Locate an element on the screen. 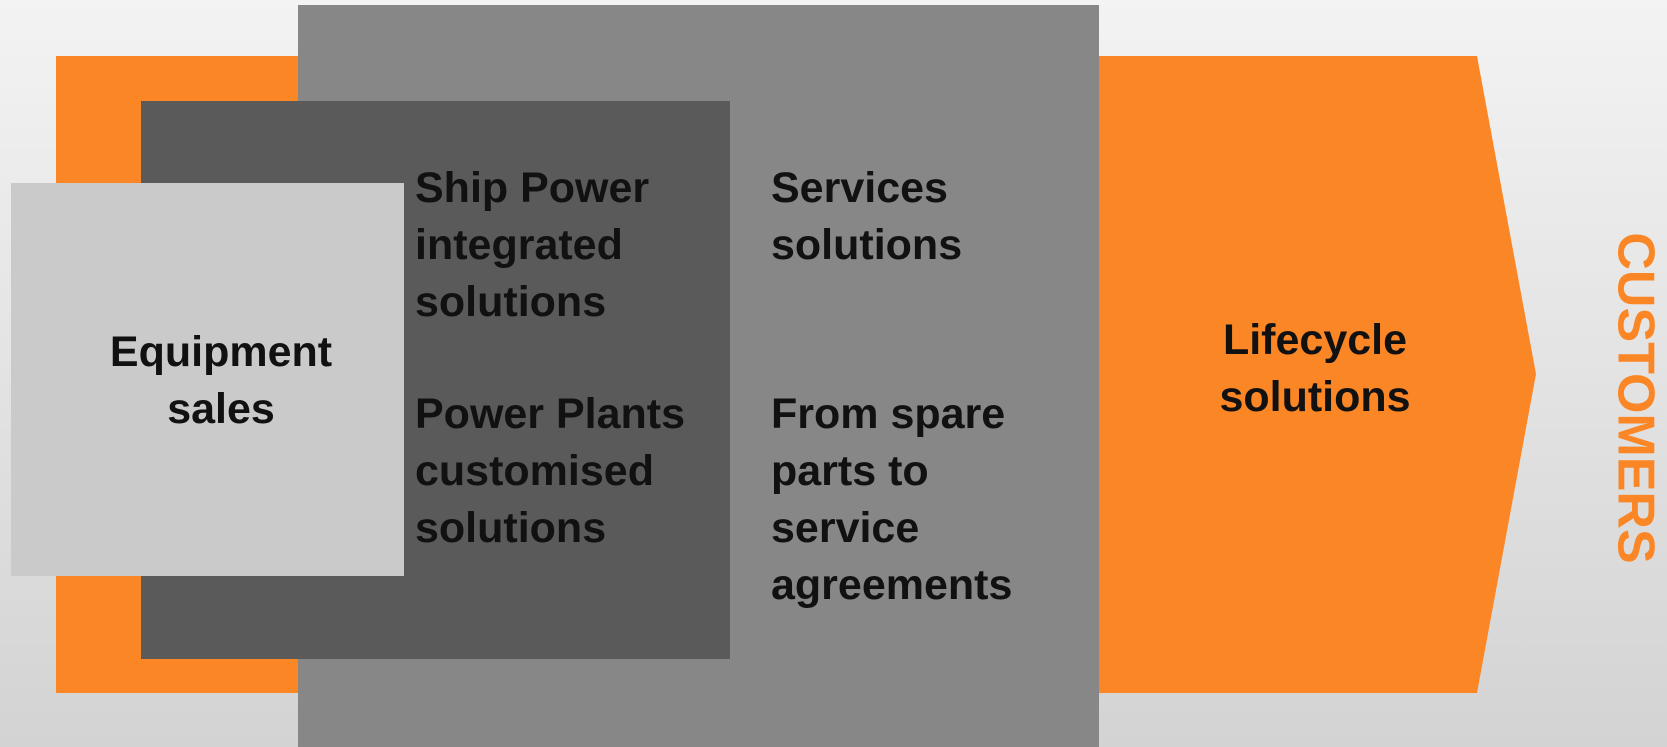 This screenshot has width=1667, height=747. text-line: sales is located at coordinates (221, 409).